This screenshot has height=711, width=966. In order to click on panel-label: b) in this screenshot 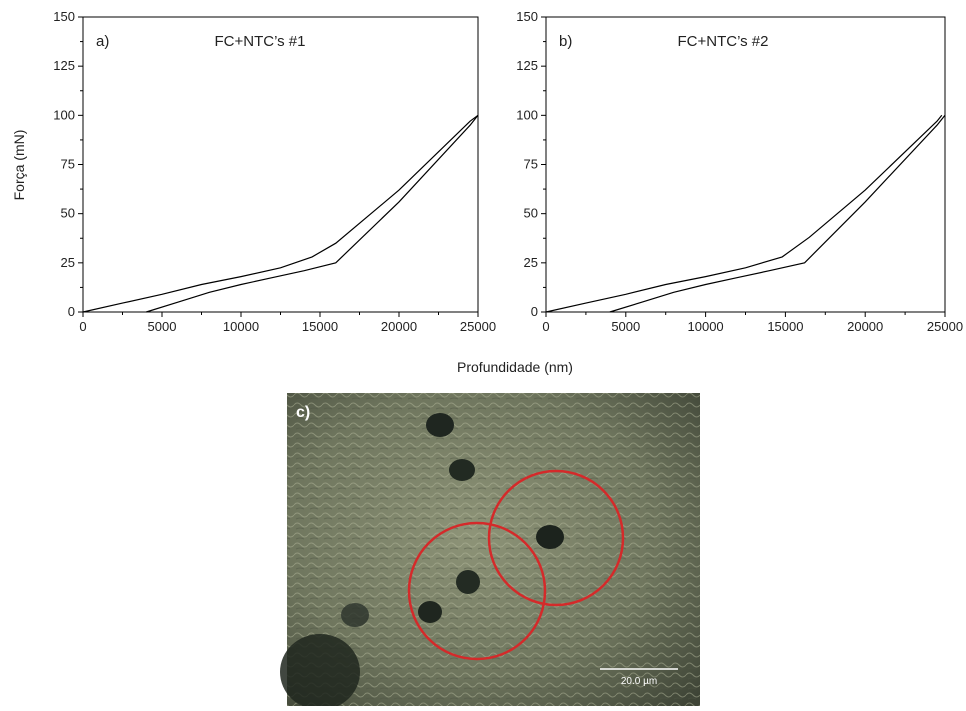, I will do `click(565, 41)`.